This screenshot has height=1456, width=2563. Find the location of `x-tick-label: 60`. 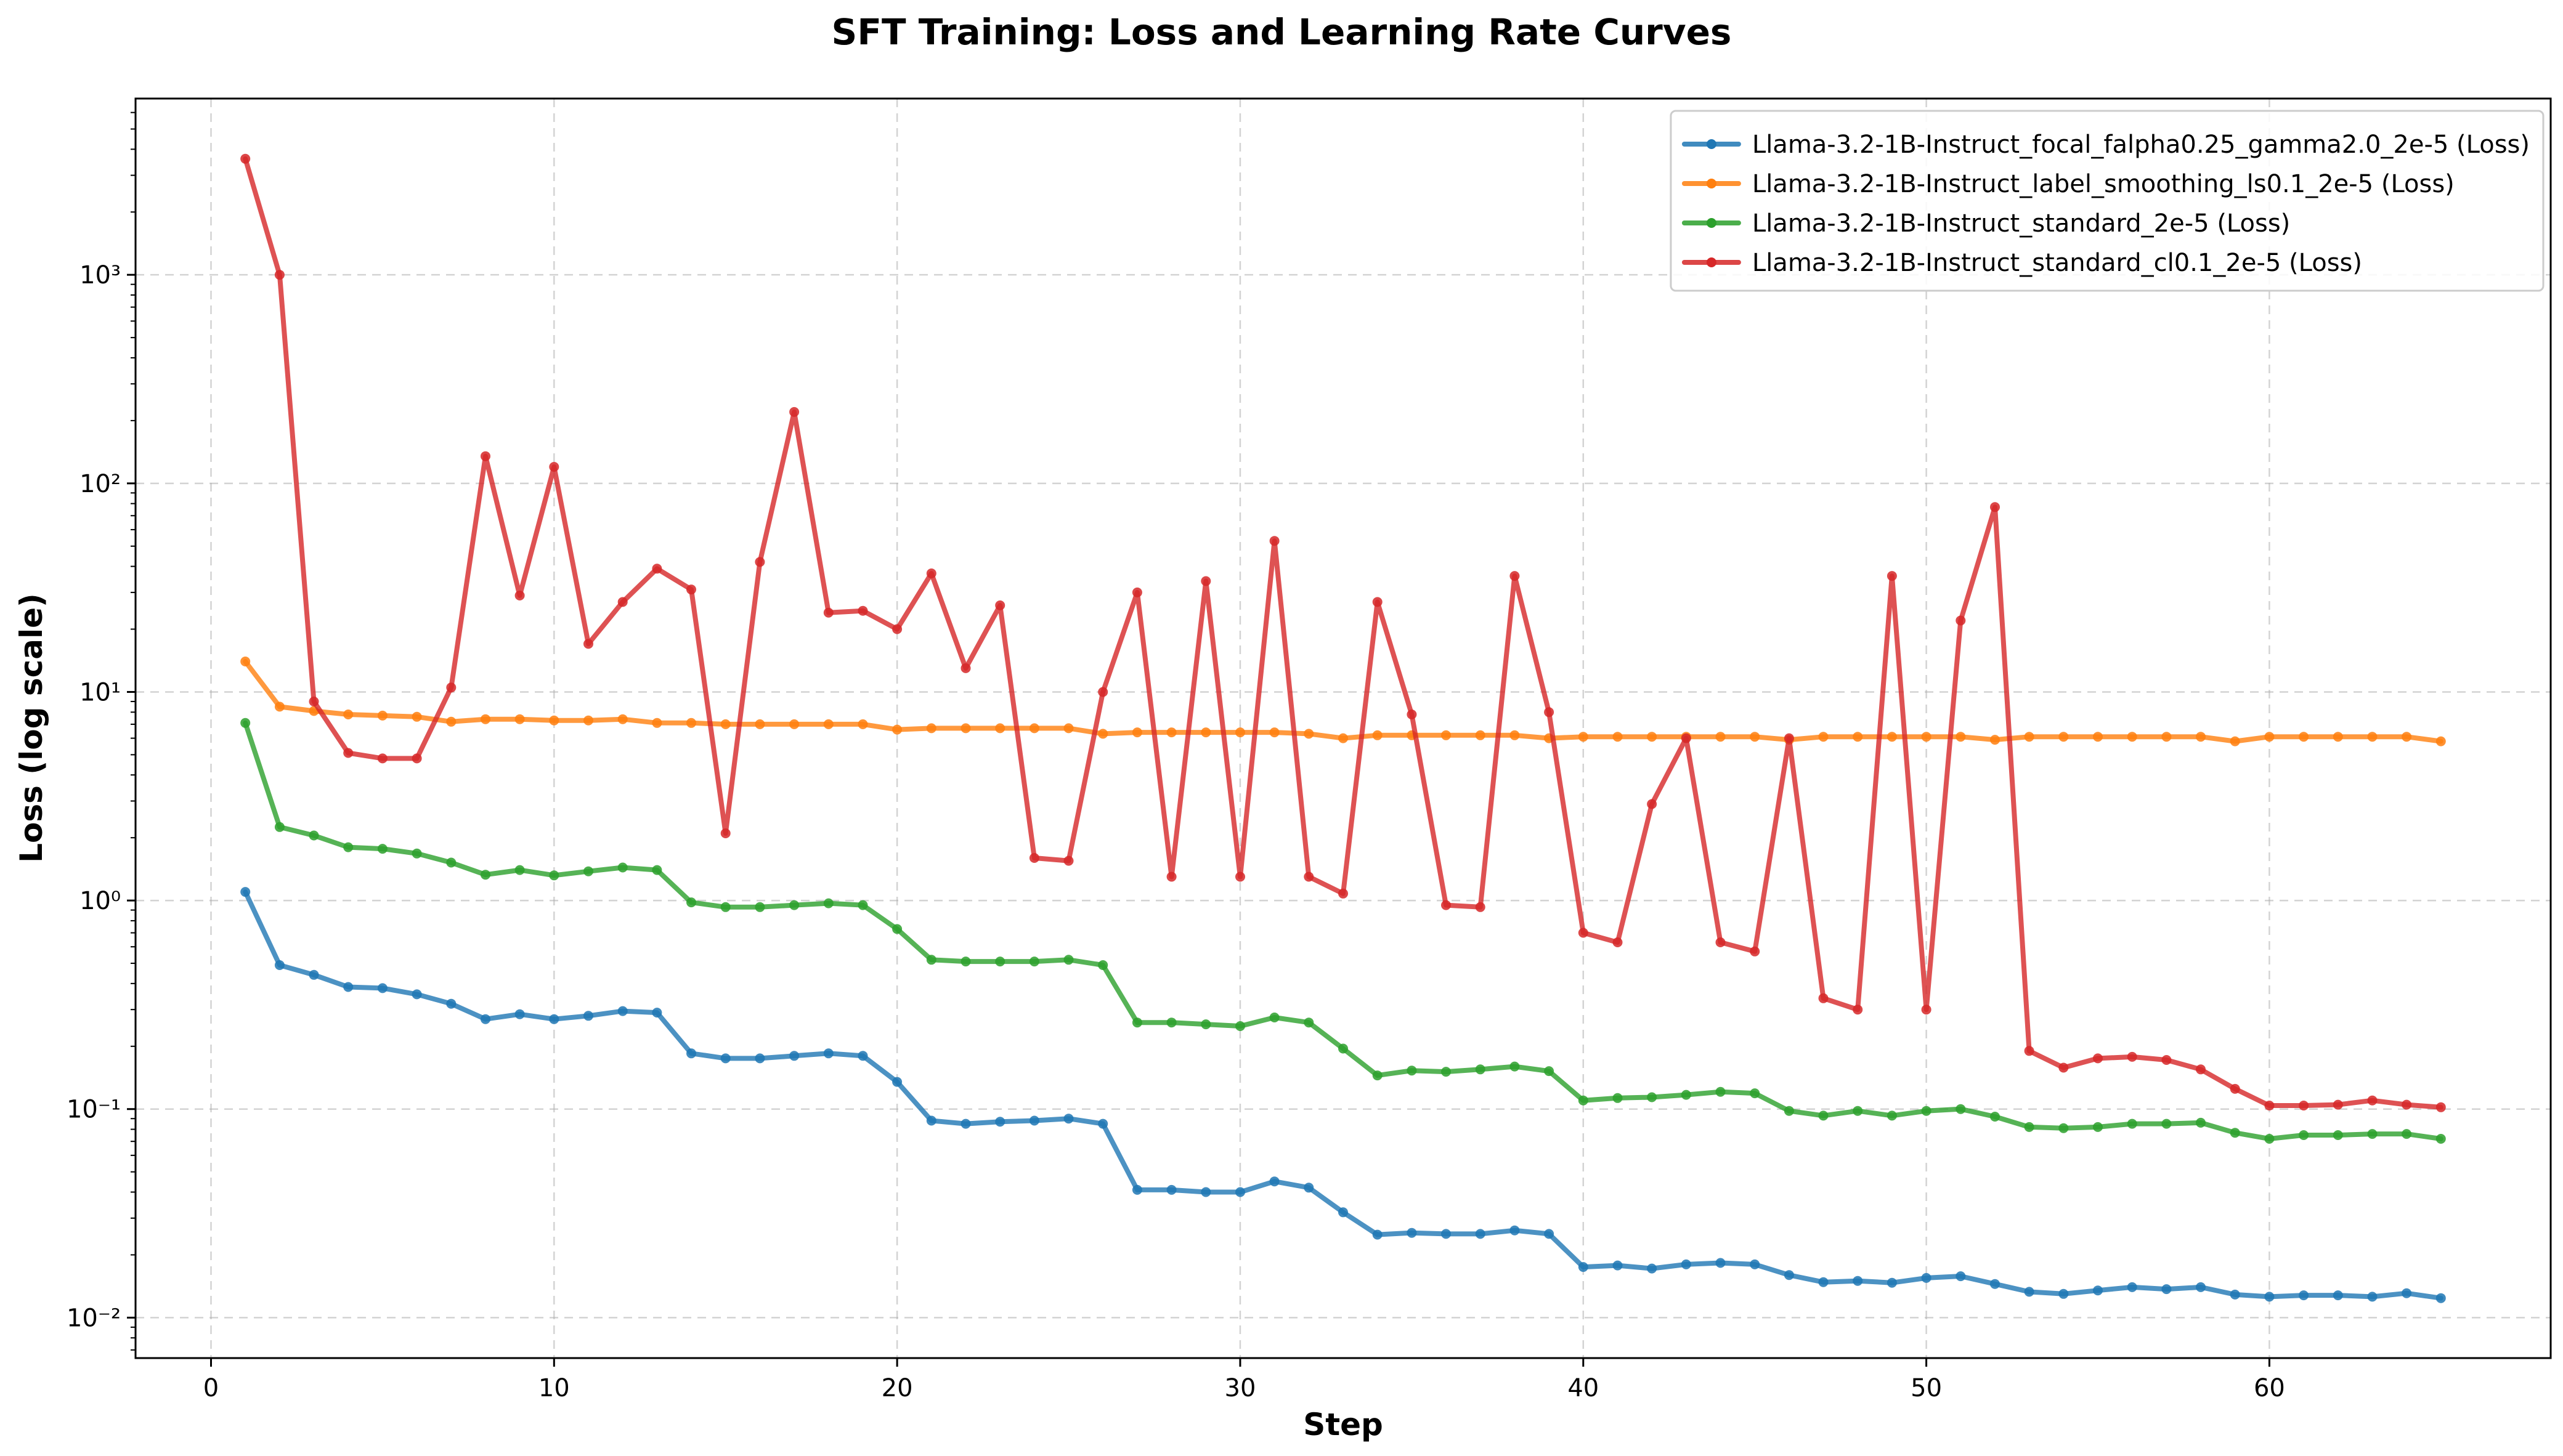

x-tick-label: 60 is located at coordinates (2269, 1388).